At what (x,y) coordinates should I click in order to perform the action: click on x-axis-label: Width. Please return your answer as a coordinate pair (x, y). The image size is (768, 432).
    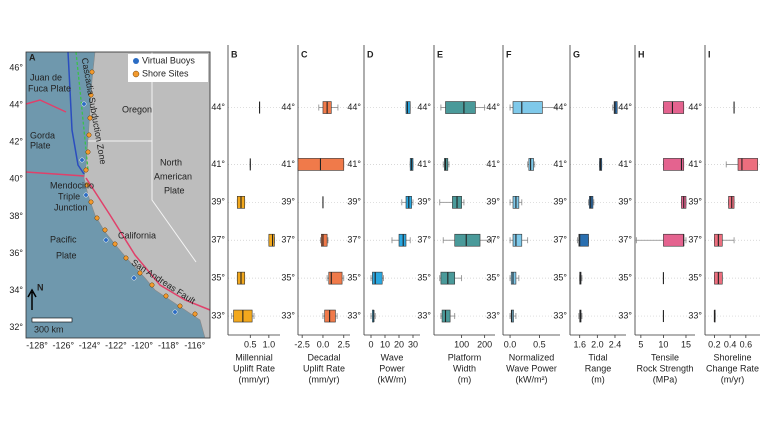
    Looking at the image, I should click on (464, 368).